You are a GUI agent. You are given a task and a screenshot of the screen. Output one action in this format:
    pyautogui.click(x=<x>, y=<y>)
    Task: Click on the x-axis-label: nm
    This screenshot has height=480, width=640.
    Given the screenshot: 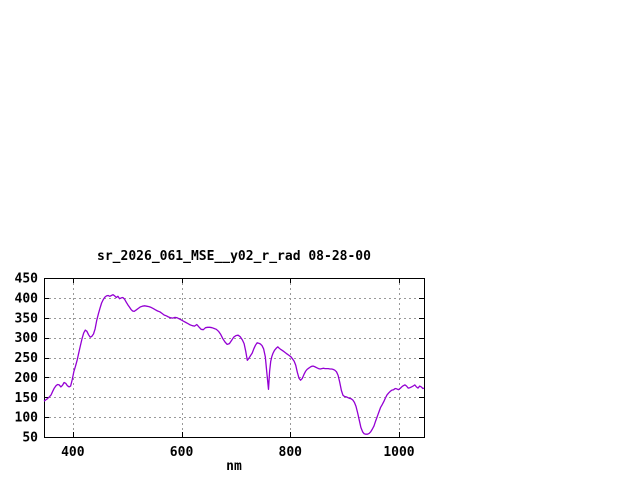 What is the action you would take?
    pyautogui.click(x=234, y=466)
    